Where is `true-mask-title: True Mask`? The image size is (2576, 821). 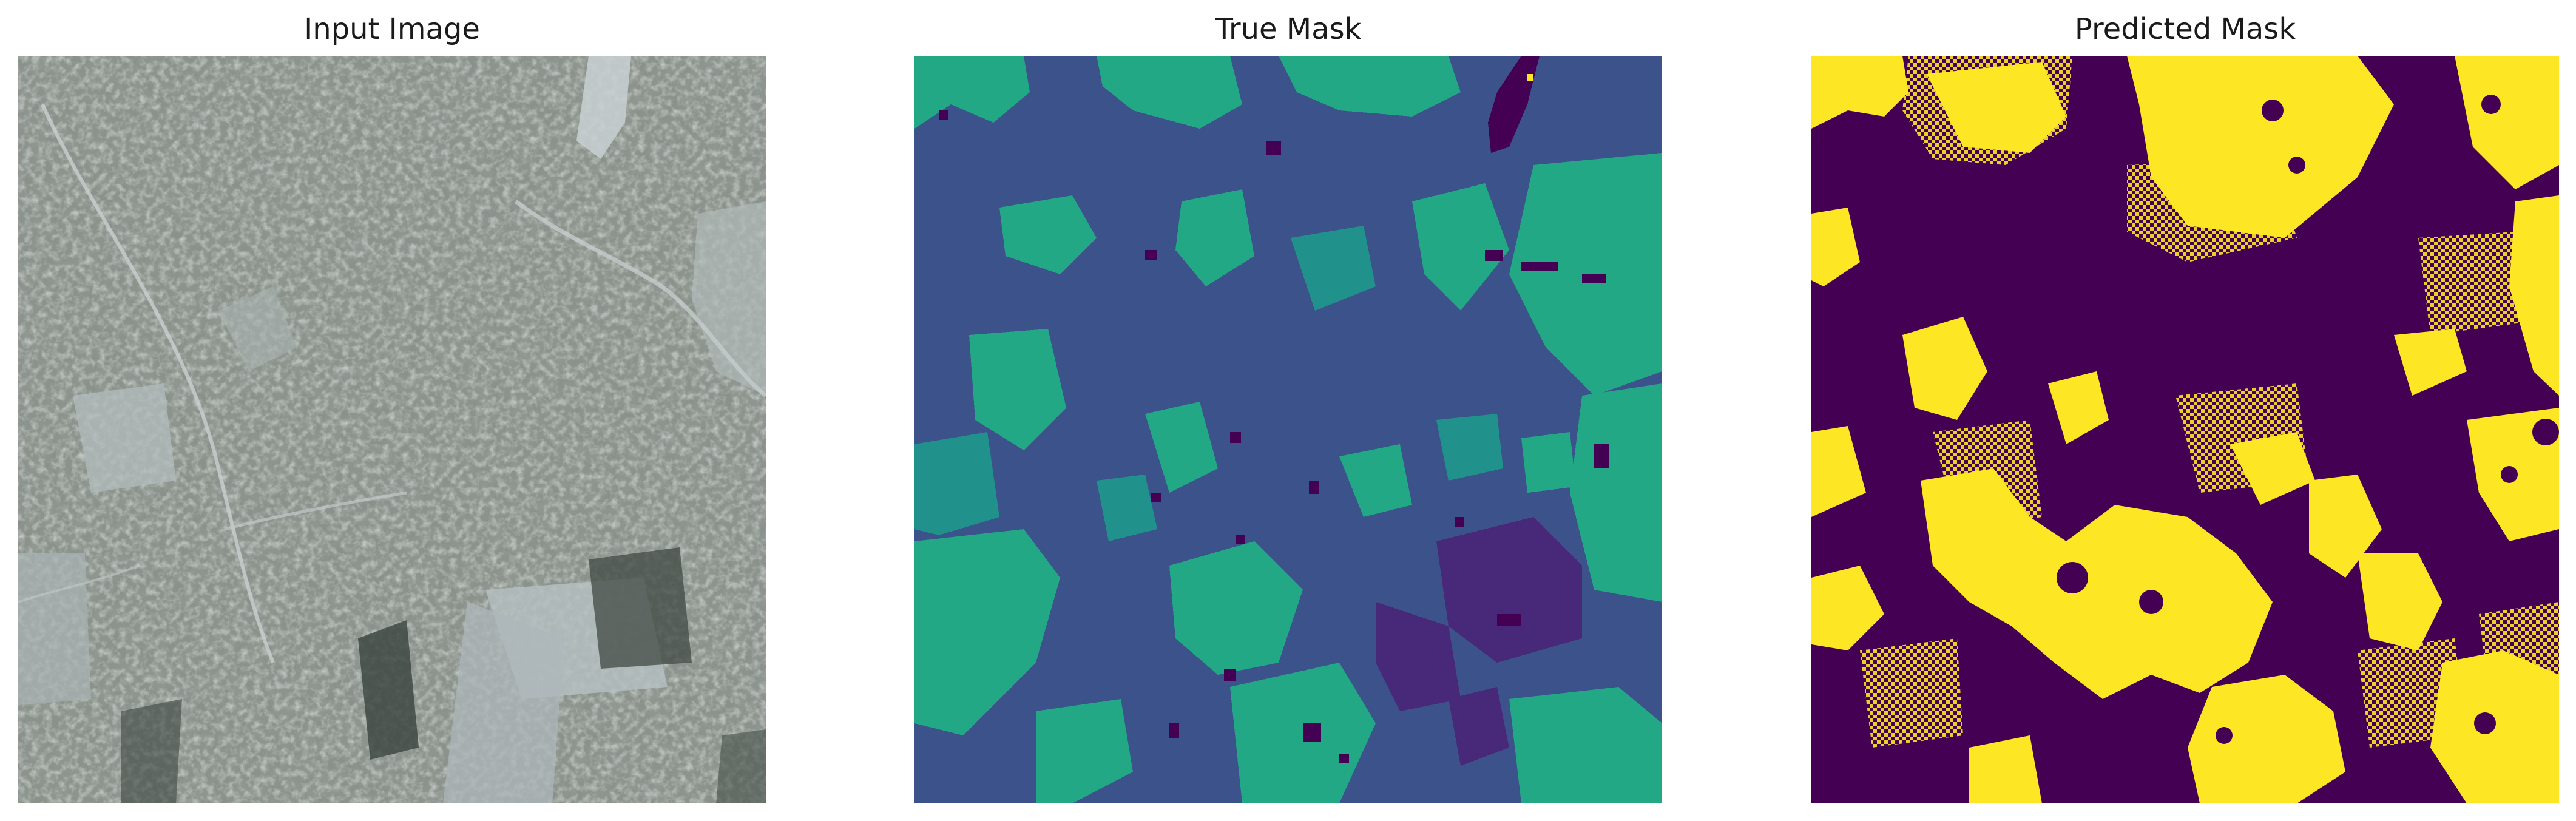 true-mask-title: True Mask is located at coordinates (1288, 29).